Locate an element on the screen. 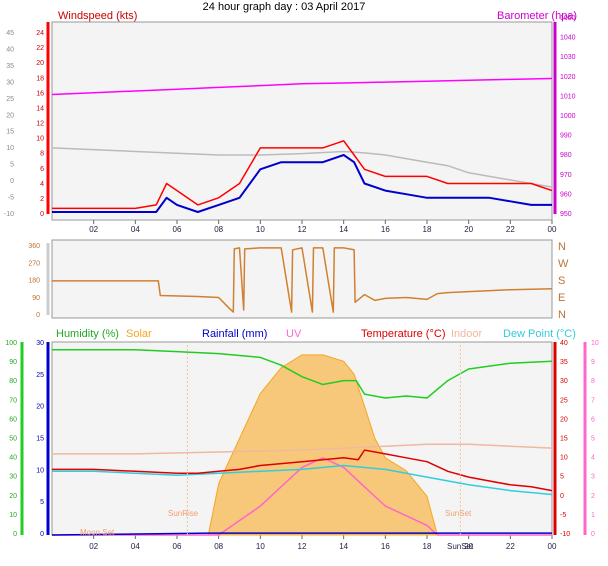  uv-tick: 3 is located at coordinates (593, 477).